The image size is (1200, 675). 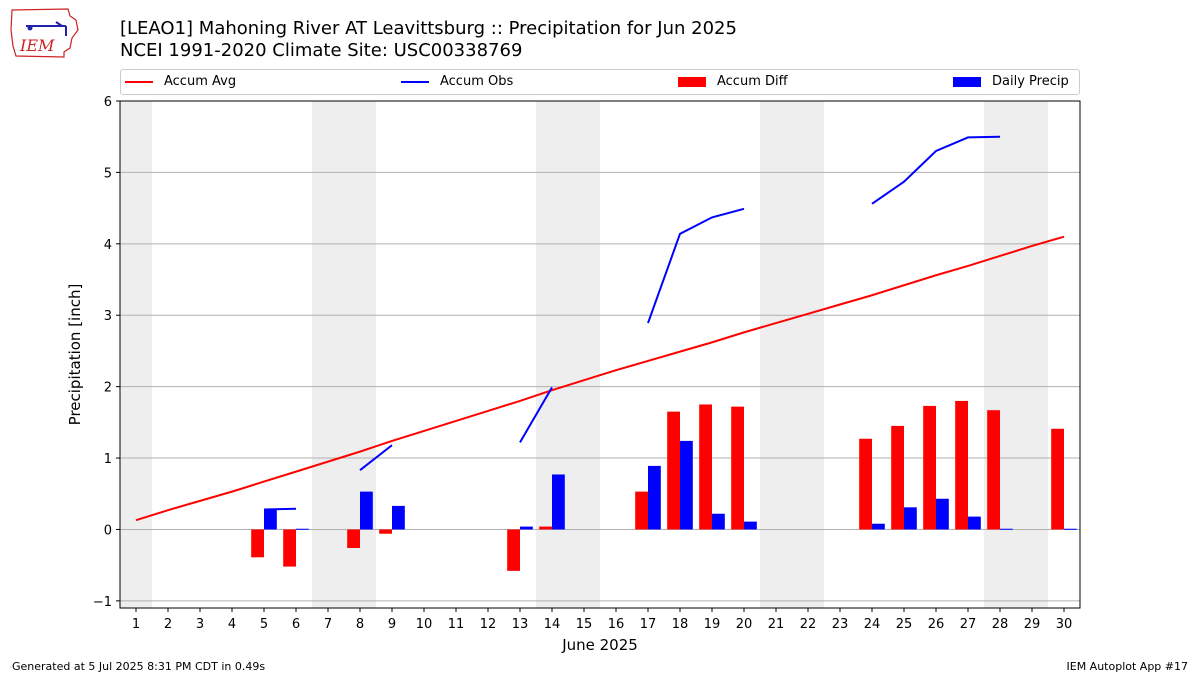 What do you see at coordinates (840, 624) in the screenshot?
I see `x-tick-label: 23` at bounding box center [840, 624].